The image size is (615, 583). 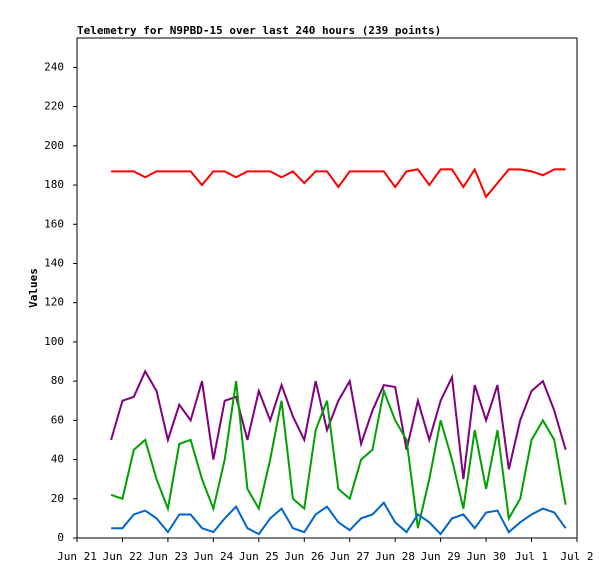 What do you see at coordinates (57, 380) in the screenshot?
I see `y-tick-label: 80` at bounding box center [57, 380].